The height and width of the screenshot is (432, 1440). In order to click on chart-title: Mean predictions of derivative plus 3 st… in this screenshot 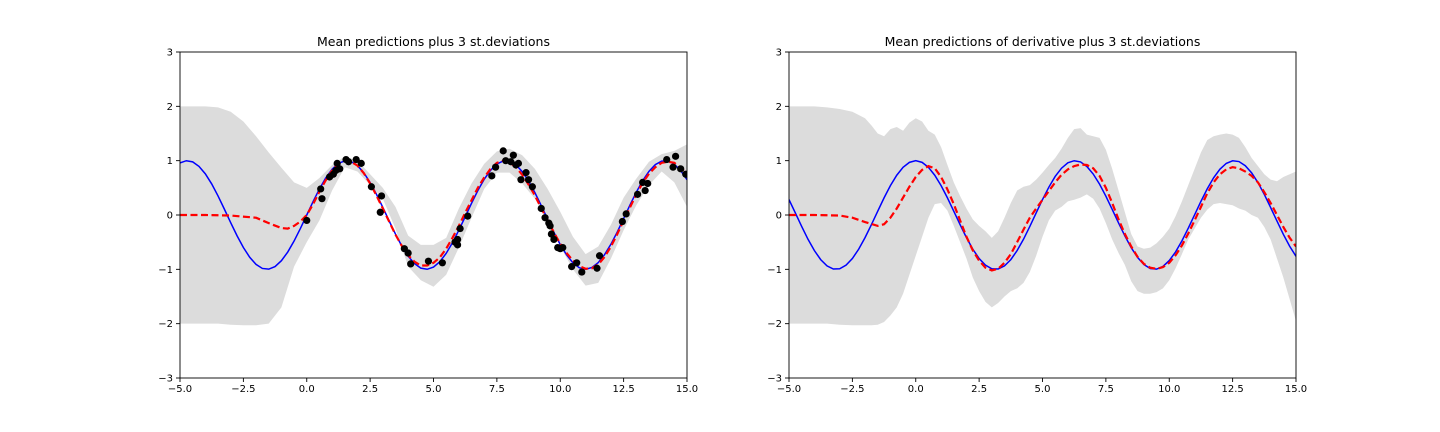, I will do `click(1043, 41)`.